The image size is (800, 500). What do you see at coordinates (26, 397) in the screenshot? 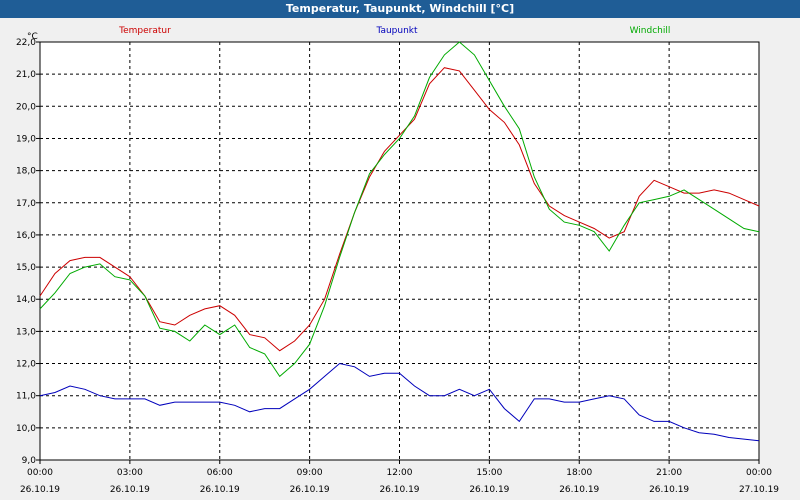
I see `y-tick-label: 11,0` at bounding box center [26, 397].